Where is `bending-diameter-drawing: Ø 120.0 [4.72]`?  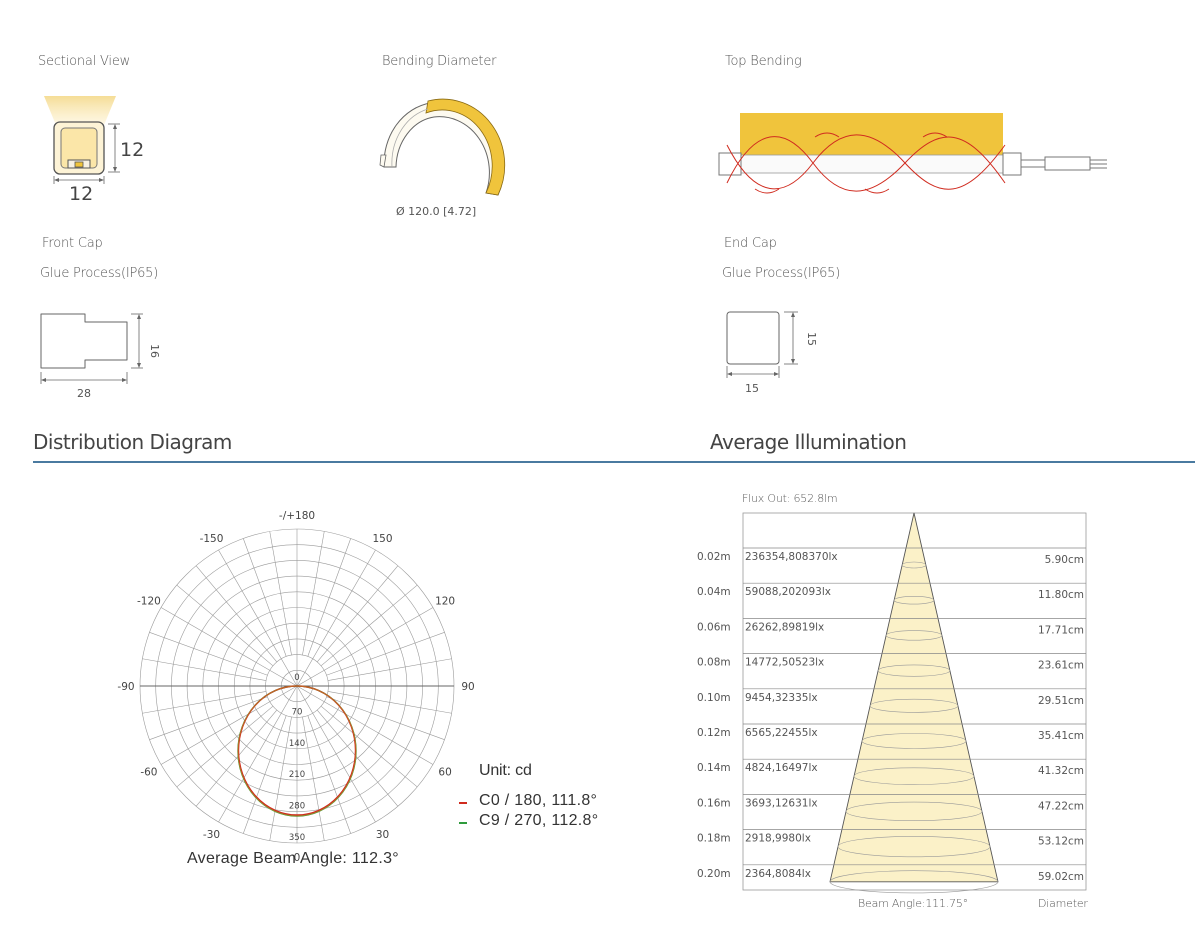
bending-diameter-drawing: Ø 120.0 [4.72] is located at coordinates (442, 158).